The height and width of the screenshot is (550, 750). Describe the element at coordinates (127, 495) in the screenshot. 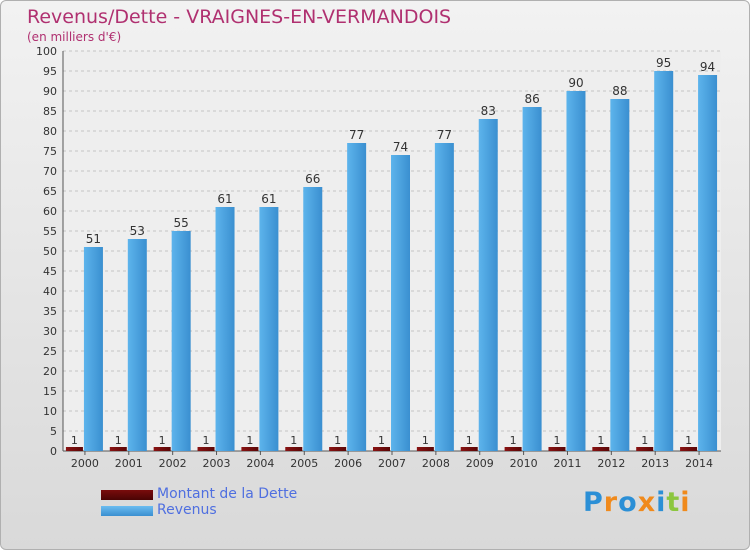

I see `legend-swatch-dette` at that location.